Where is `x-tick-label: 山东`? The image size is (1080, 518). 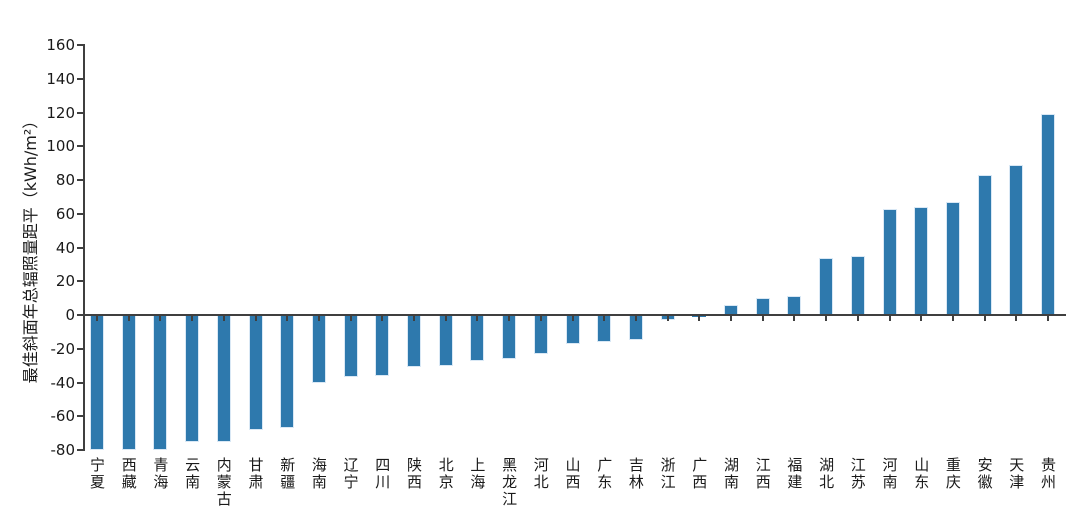
x-tick-label: 山东 is located at coordinates (921, 474).